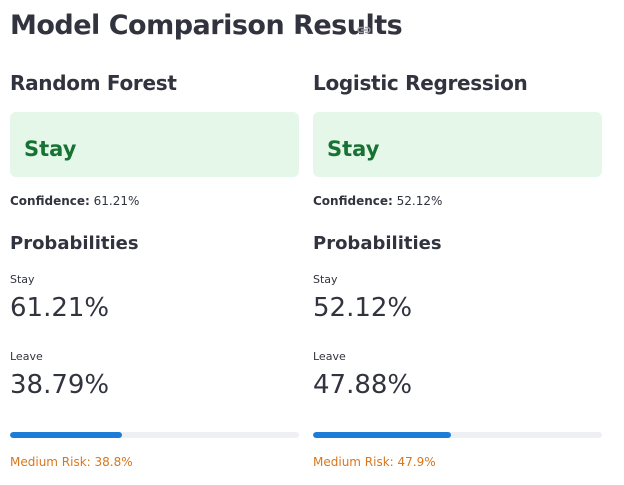 The height and width of the screenshot is (485, 624). I want to click on risk-label: Medium Risk: 47.9%, so click(374, 462).